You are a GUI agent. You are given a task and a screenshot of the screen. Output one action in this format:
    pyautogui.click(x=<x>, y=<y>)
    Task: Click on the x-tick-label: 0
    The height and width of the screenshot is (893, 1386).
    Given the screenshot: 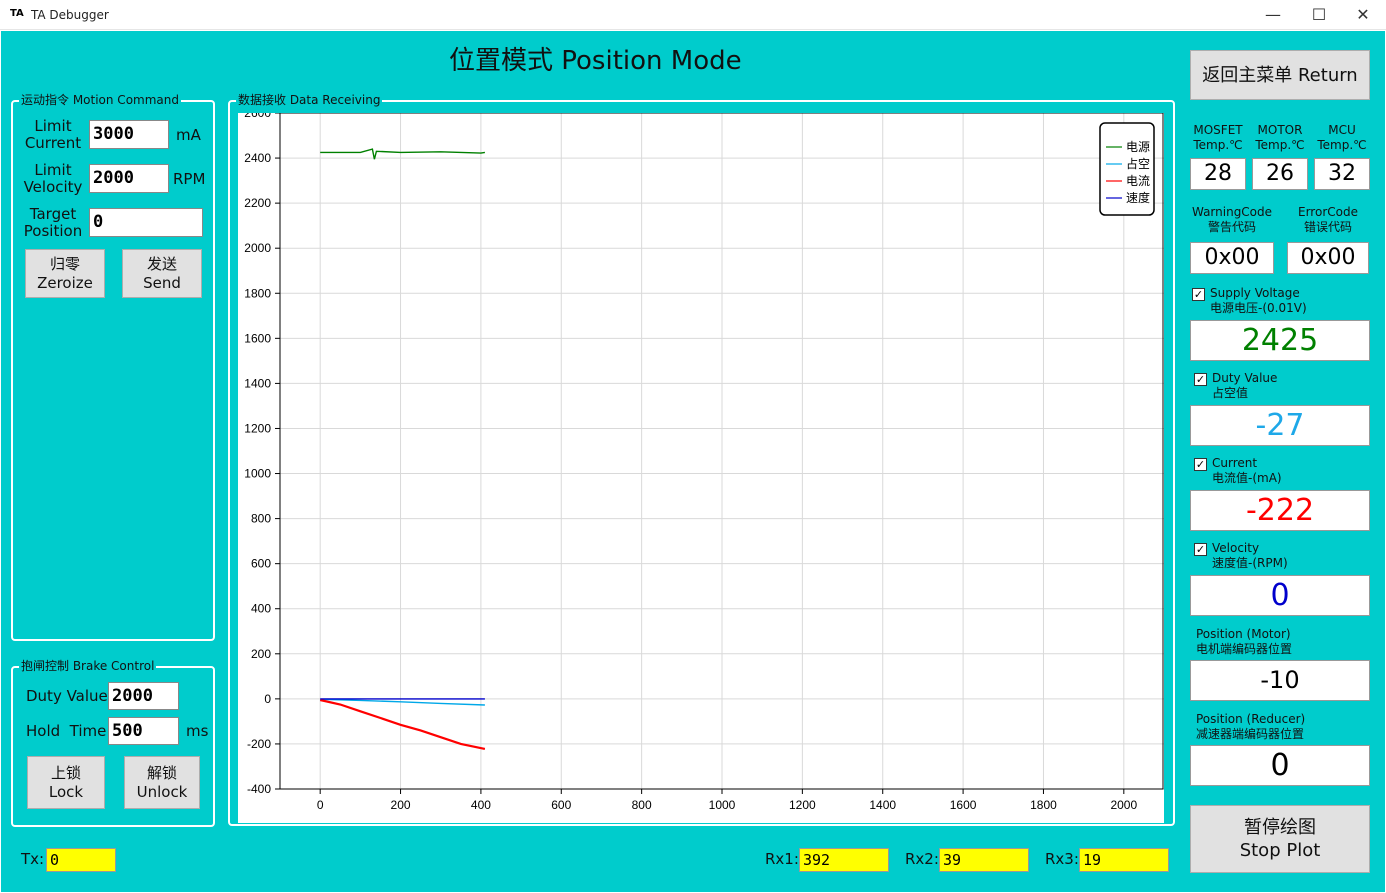 What is the action you would take?
    pyautogui.click(x=320, y=805)
    